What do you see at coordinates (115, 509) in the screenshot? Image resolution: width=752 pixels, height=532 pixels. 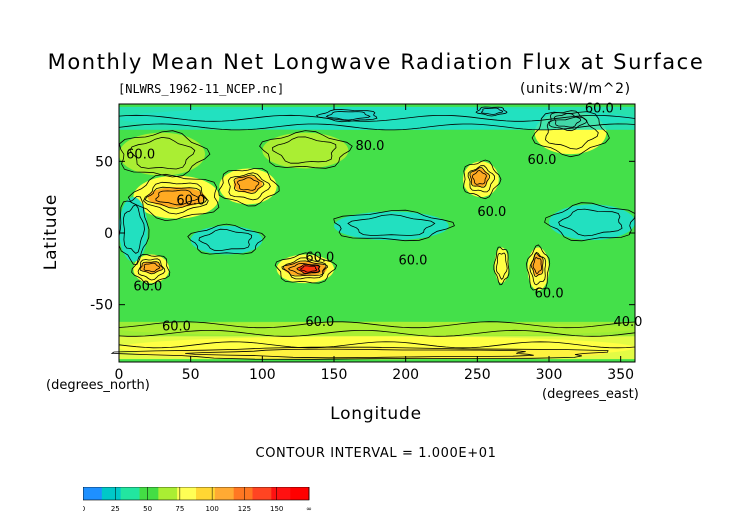 I see `colorbar-tick-label: 25` at bounding box center [115, 509].